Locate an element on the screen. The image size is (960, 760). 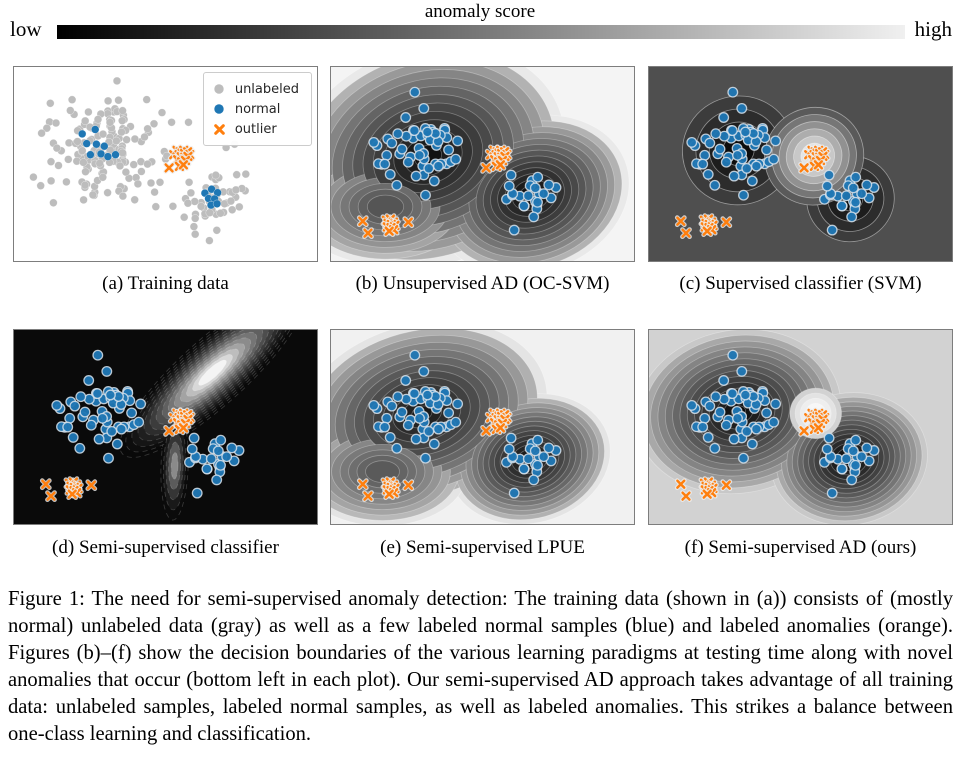
plot-semisupervised-classifier-canvas is located at coordinates (165, 427).